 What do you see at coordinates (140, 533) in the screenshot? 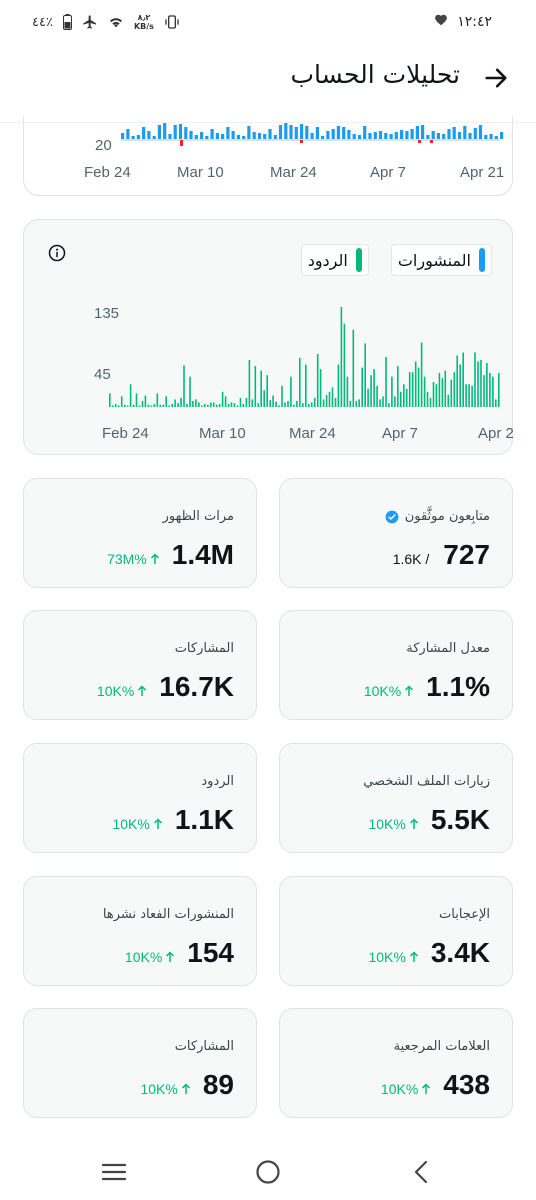
I see `stat-card-impressions: مرات الظهور 1.4M 73M%` at bounding box center [140, 533].